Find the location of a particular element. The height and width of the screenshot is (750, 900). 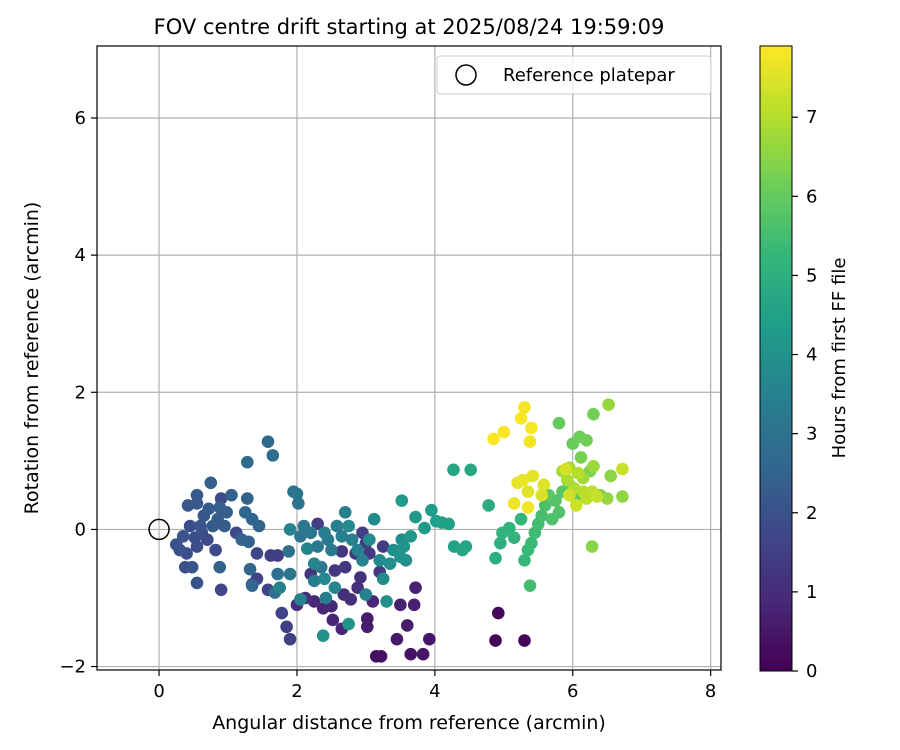

x-tick-label: 6 is located at coordinates (572, 691).